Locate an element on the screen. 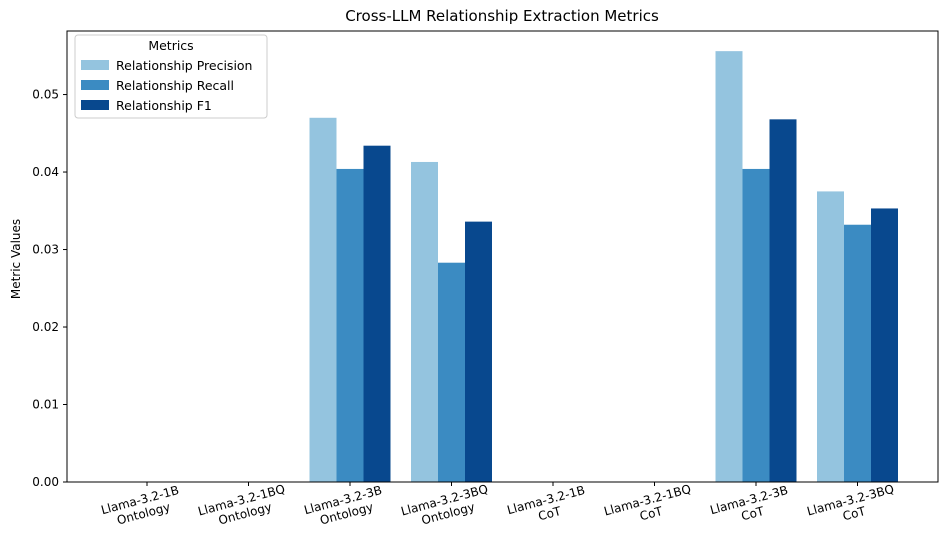 This screenshot has width=947, height=549. legend-entry: Relationship Precision is located at coordinates (184, 65).